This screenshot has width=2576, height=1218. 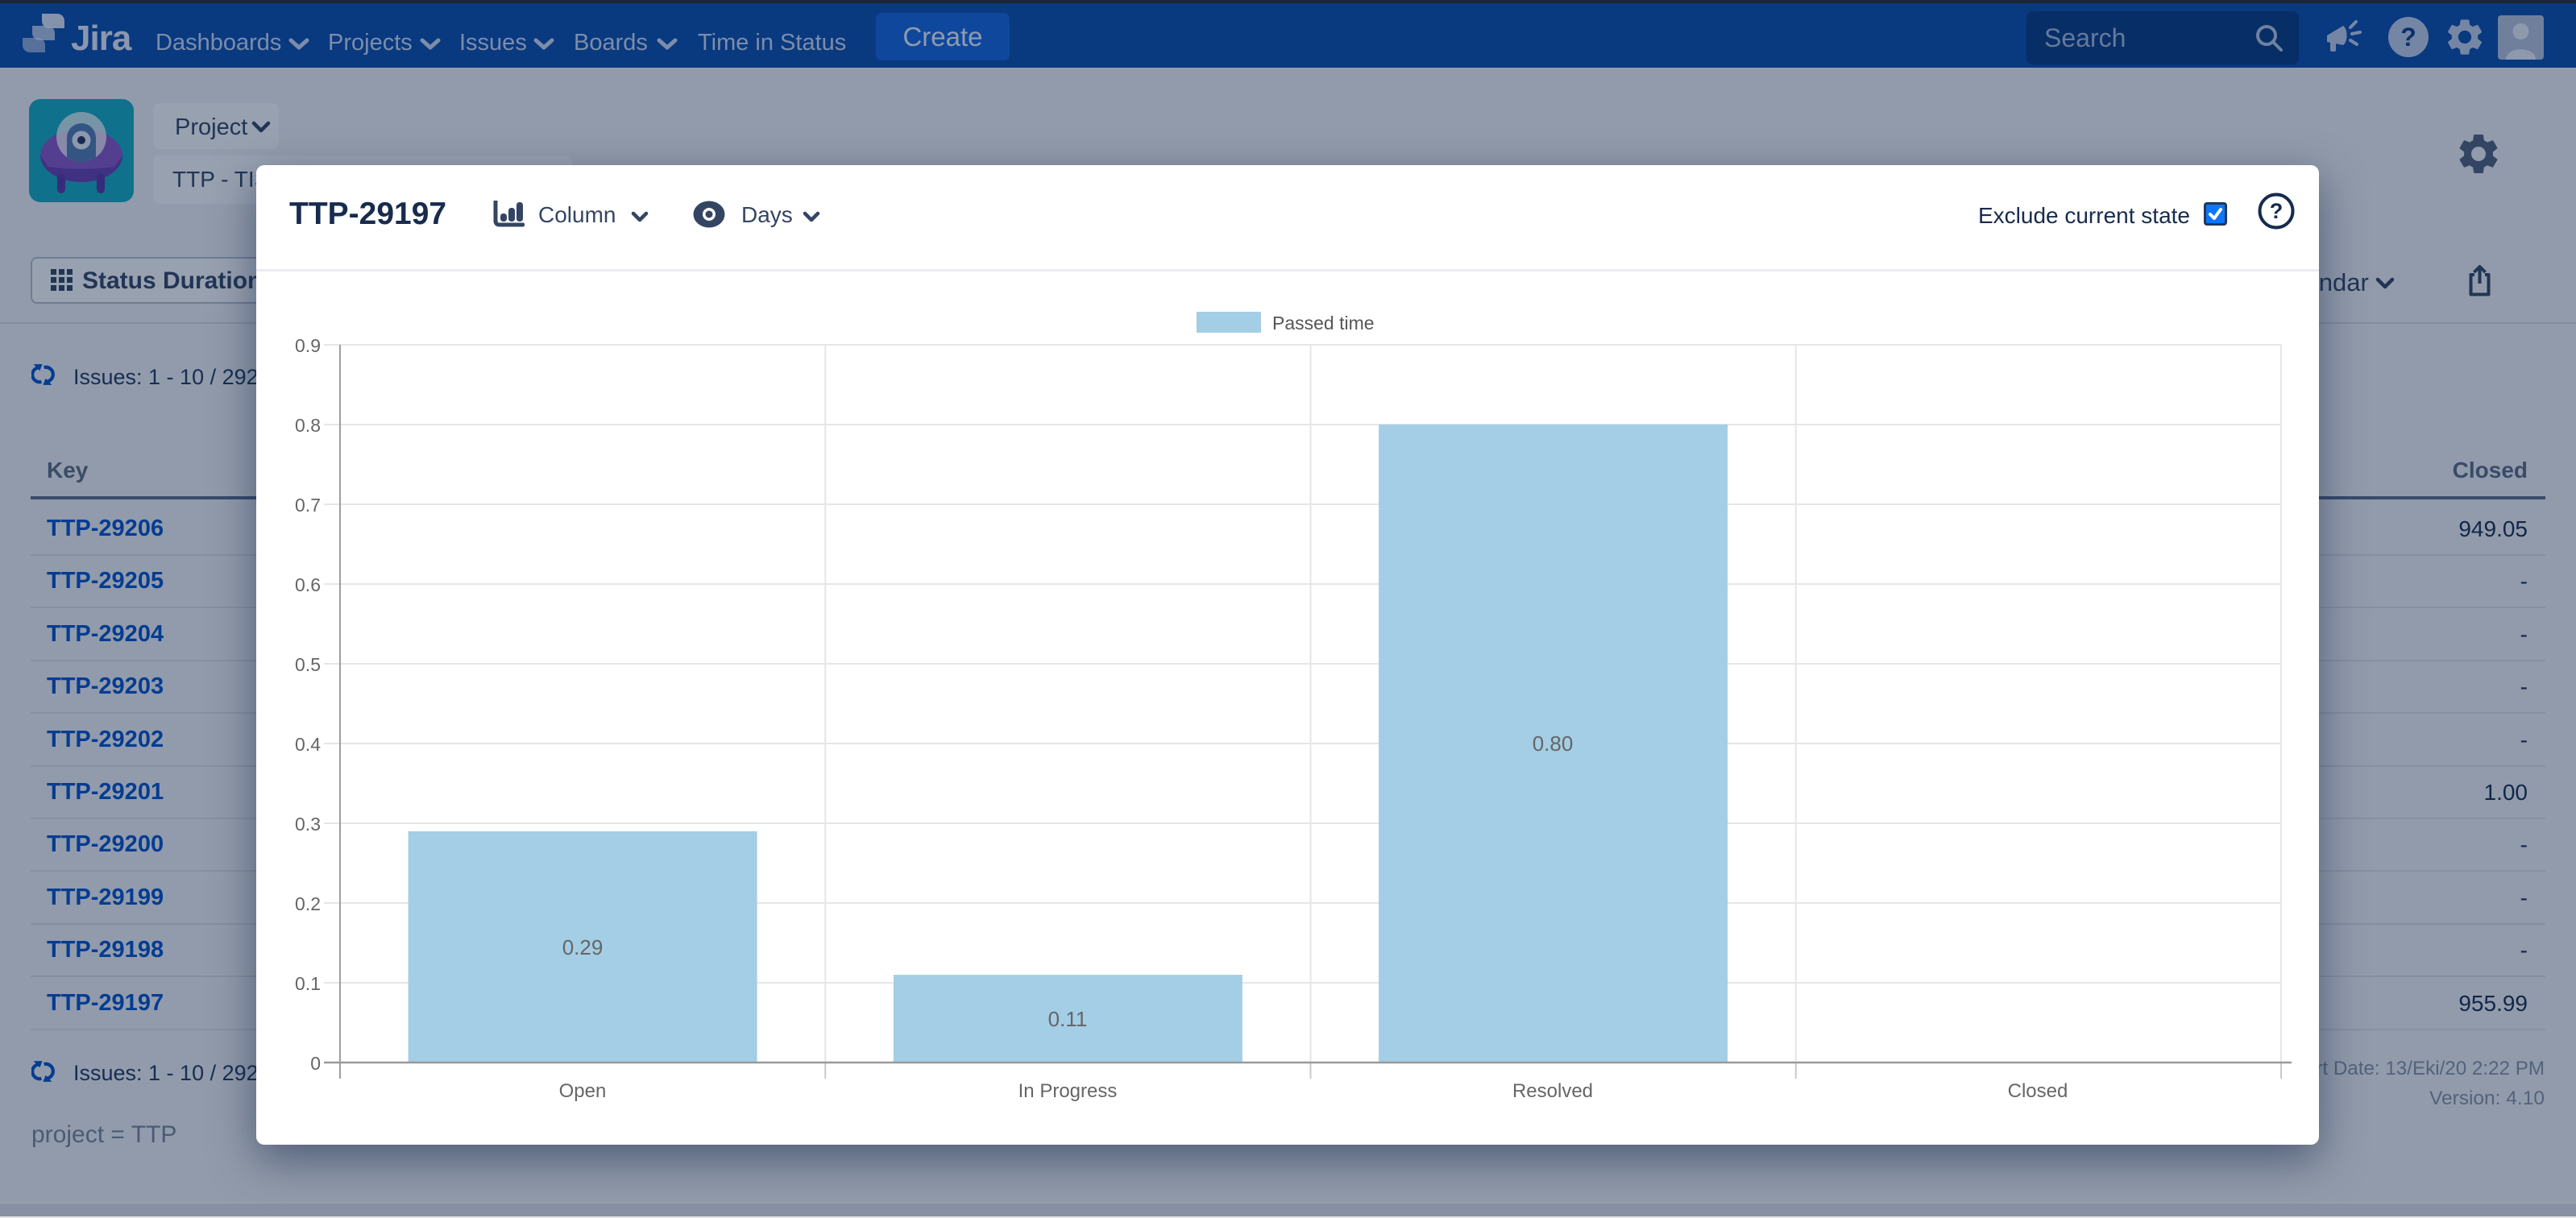 What do you see at coordinates (1068, 1019) in the screenshot?
I see `svg-text: 0.11` at bounding box center [1068, 1019].